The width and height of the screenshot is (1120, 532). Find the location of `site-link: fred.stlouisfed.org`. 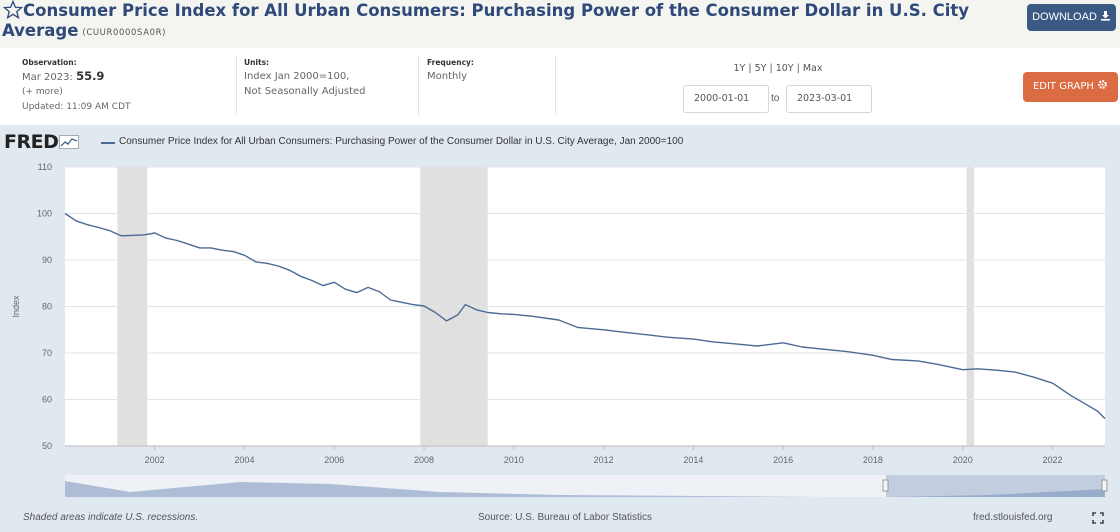

site-link: fred.stlouisfed.org is located at coordinates (1013, 517).